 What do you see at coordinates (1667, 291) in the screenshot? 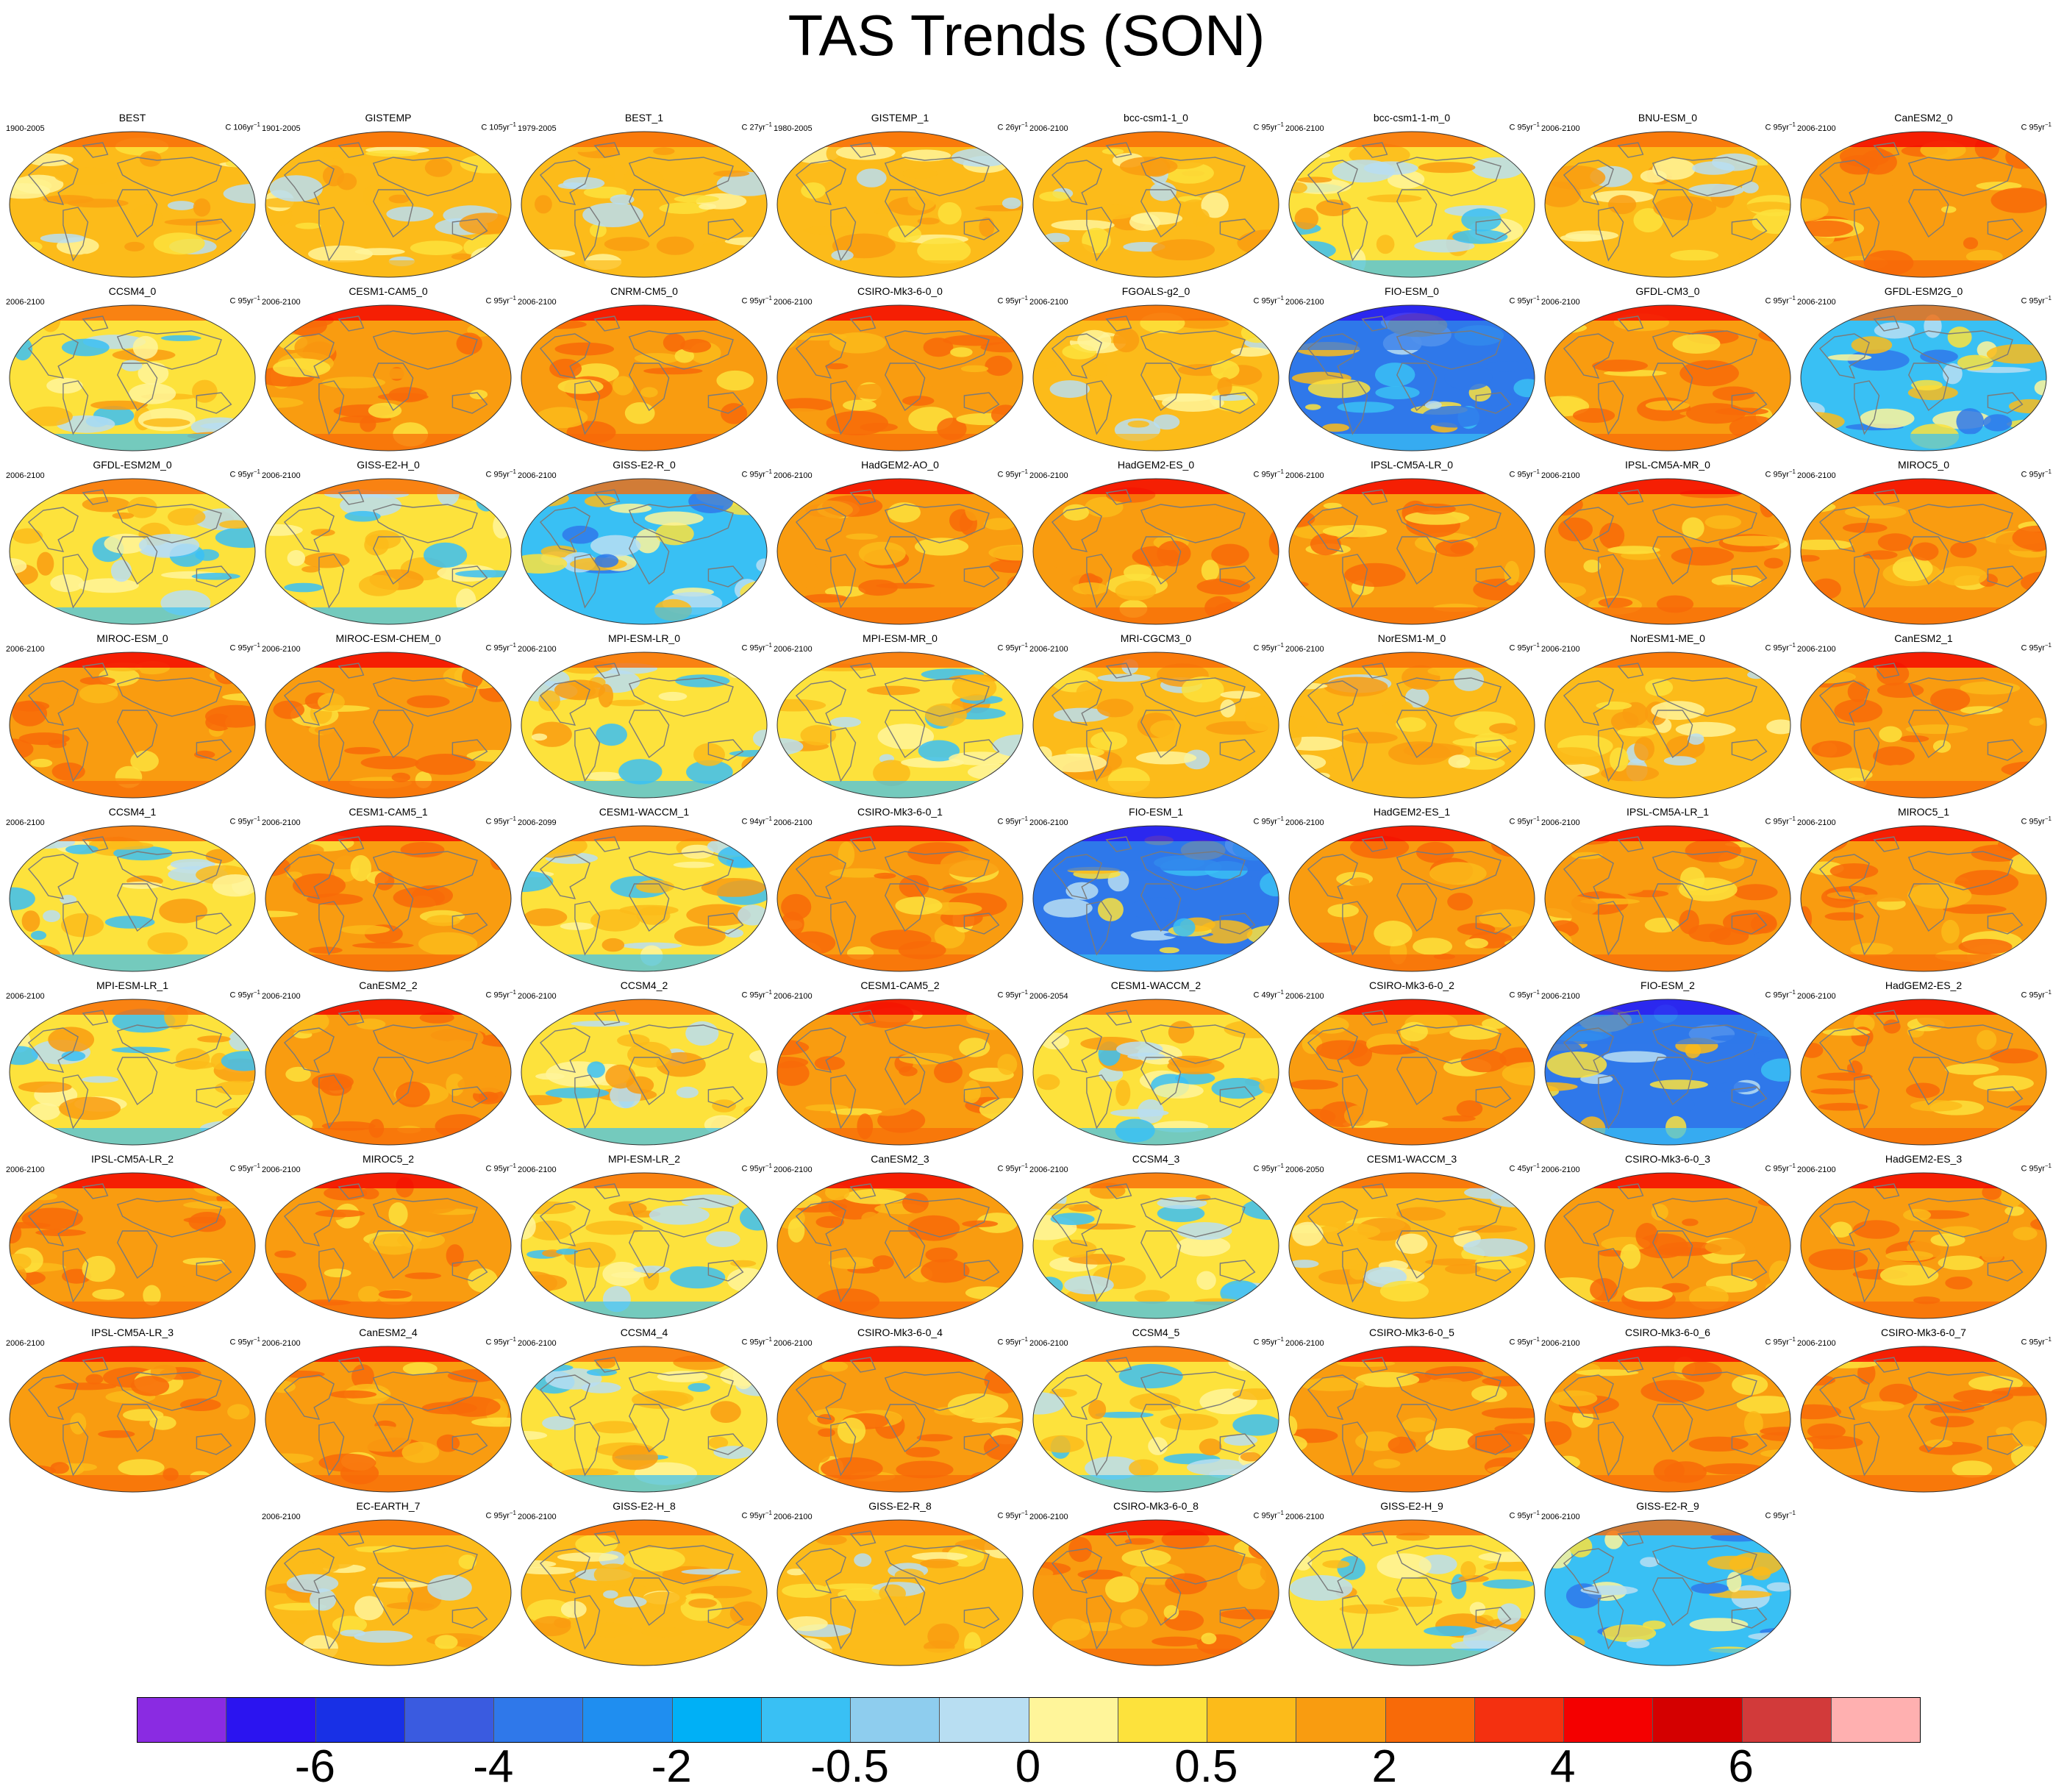
I see `panel-model-name: GFDL-CM3_0` at bounding box center [1667, 291].